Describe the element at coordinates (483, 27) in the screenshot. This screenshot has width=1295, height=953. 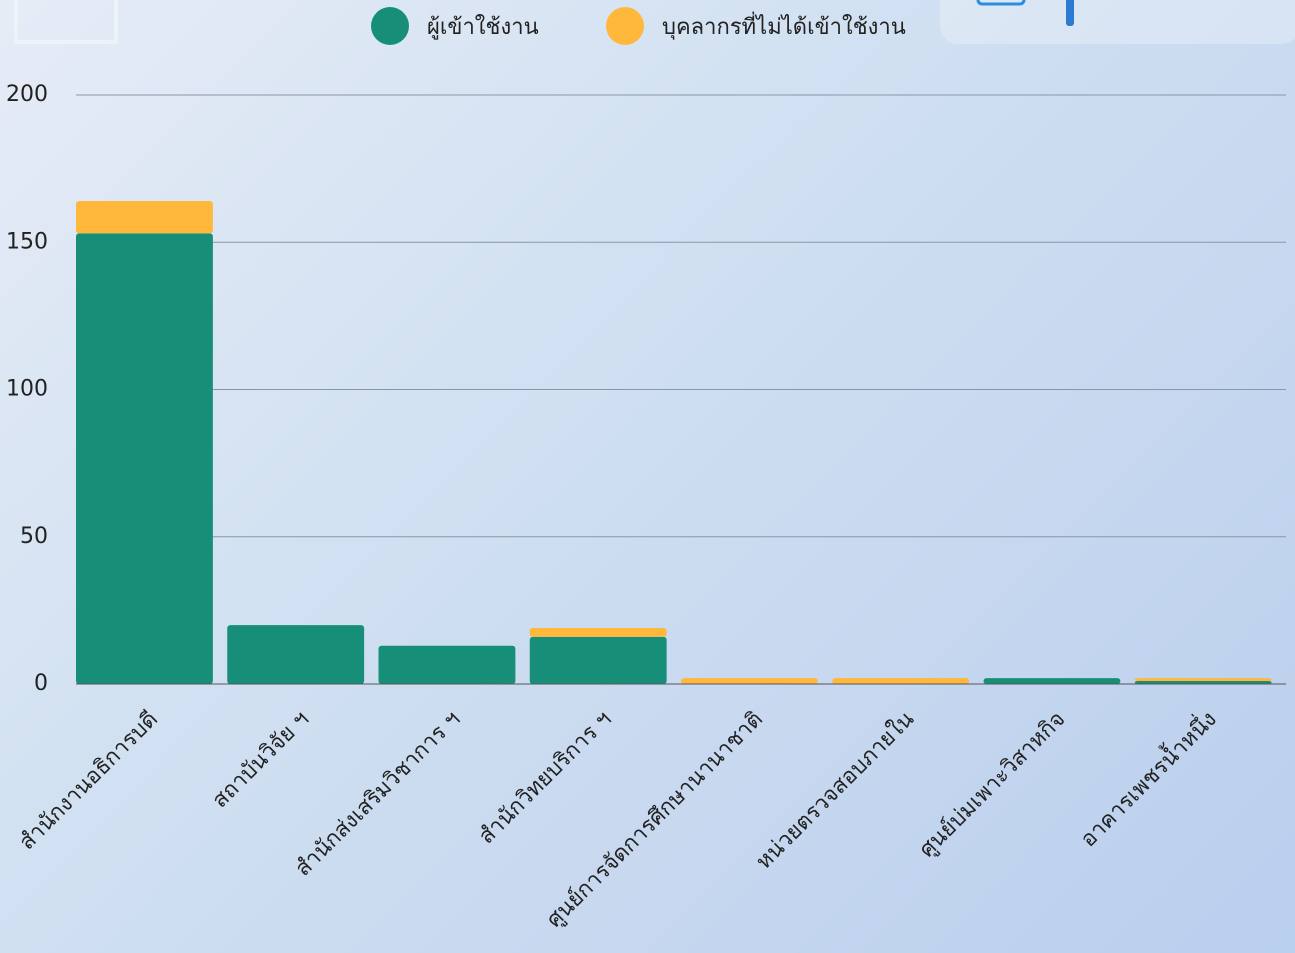
I see `legend-label: ผู้เข้าใช้งาน` at that location.